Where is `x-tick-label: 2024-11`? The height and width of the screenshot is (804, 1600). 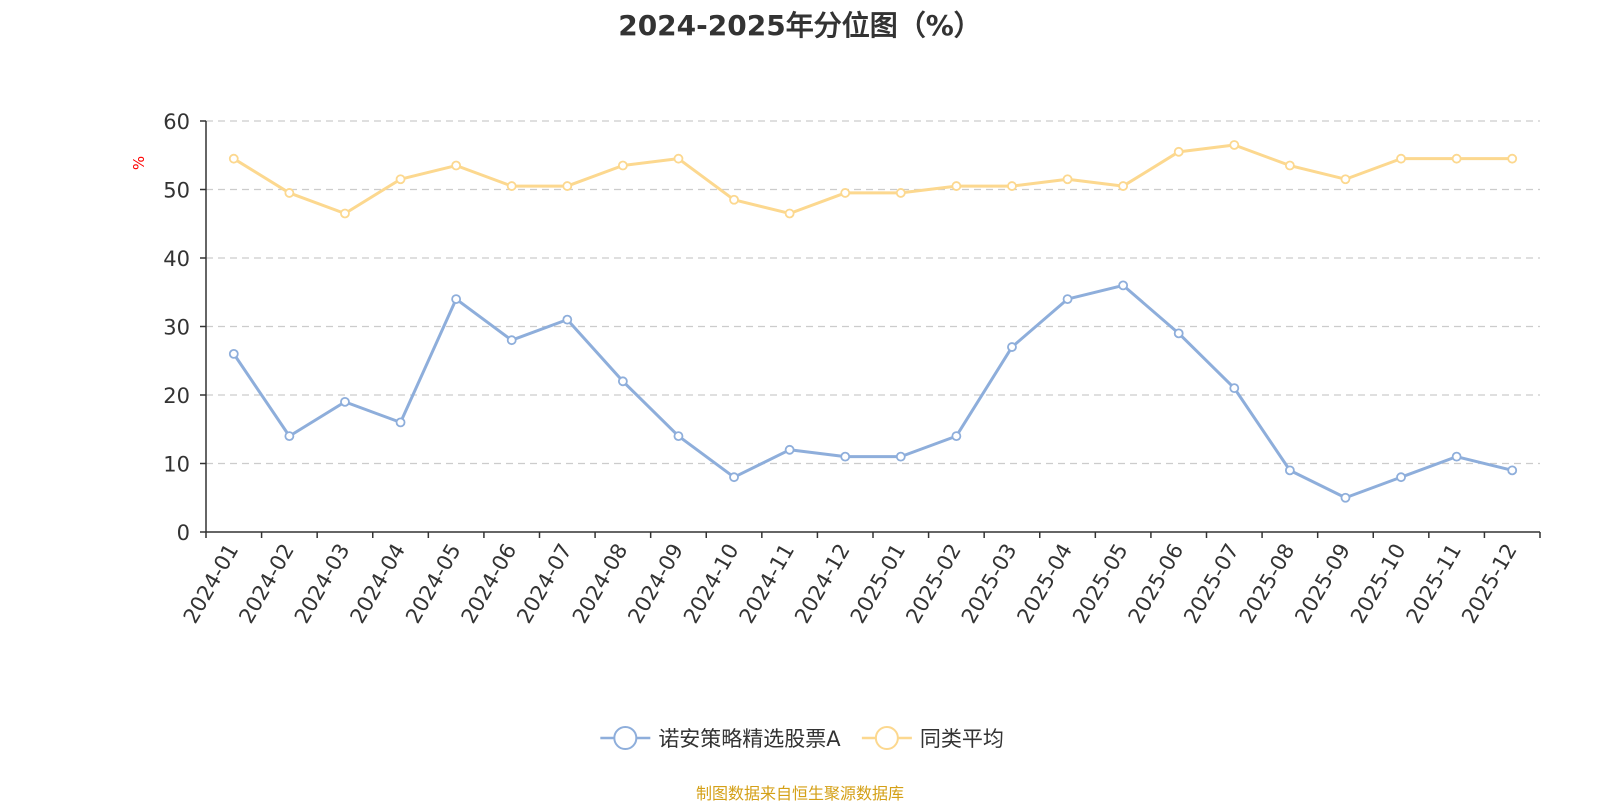 x-tick-label: 2024-11 is located at coordinates (766, 584).